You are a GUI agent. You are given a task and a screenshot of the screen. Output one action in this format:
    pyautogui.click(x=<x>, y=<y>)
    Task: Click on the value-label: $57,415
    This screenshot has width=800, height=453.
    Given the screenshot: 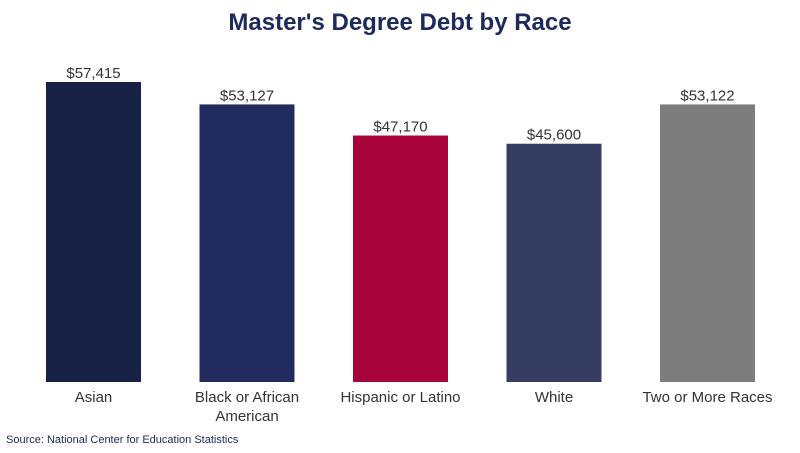 What is the action you would take?
    pyautogui.click(x=93, y=73)
    